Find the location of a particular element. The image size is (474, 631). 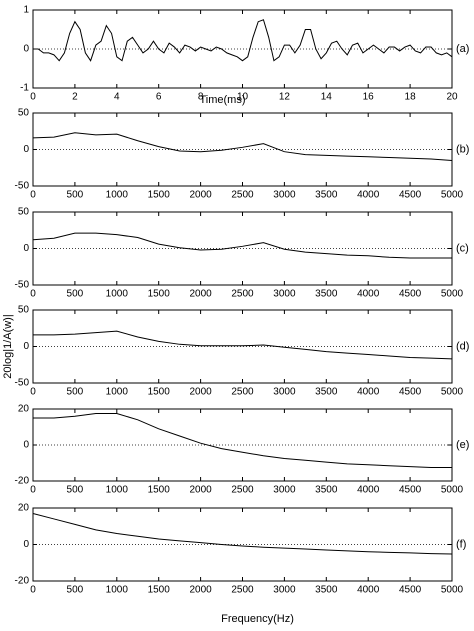

panel-label: (b) is located at coordinates (462, 149).